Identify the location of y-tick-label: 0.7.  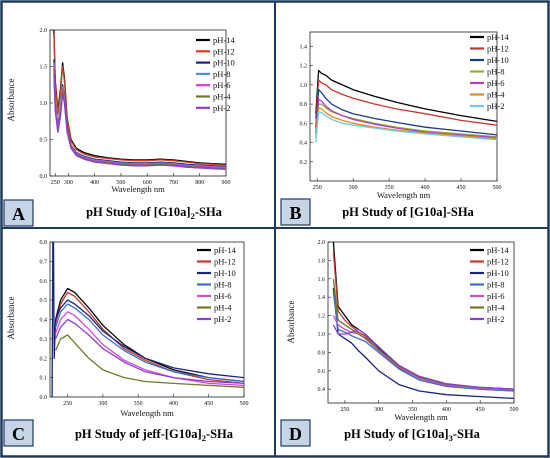
(44, 262).